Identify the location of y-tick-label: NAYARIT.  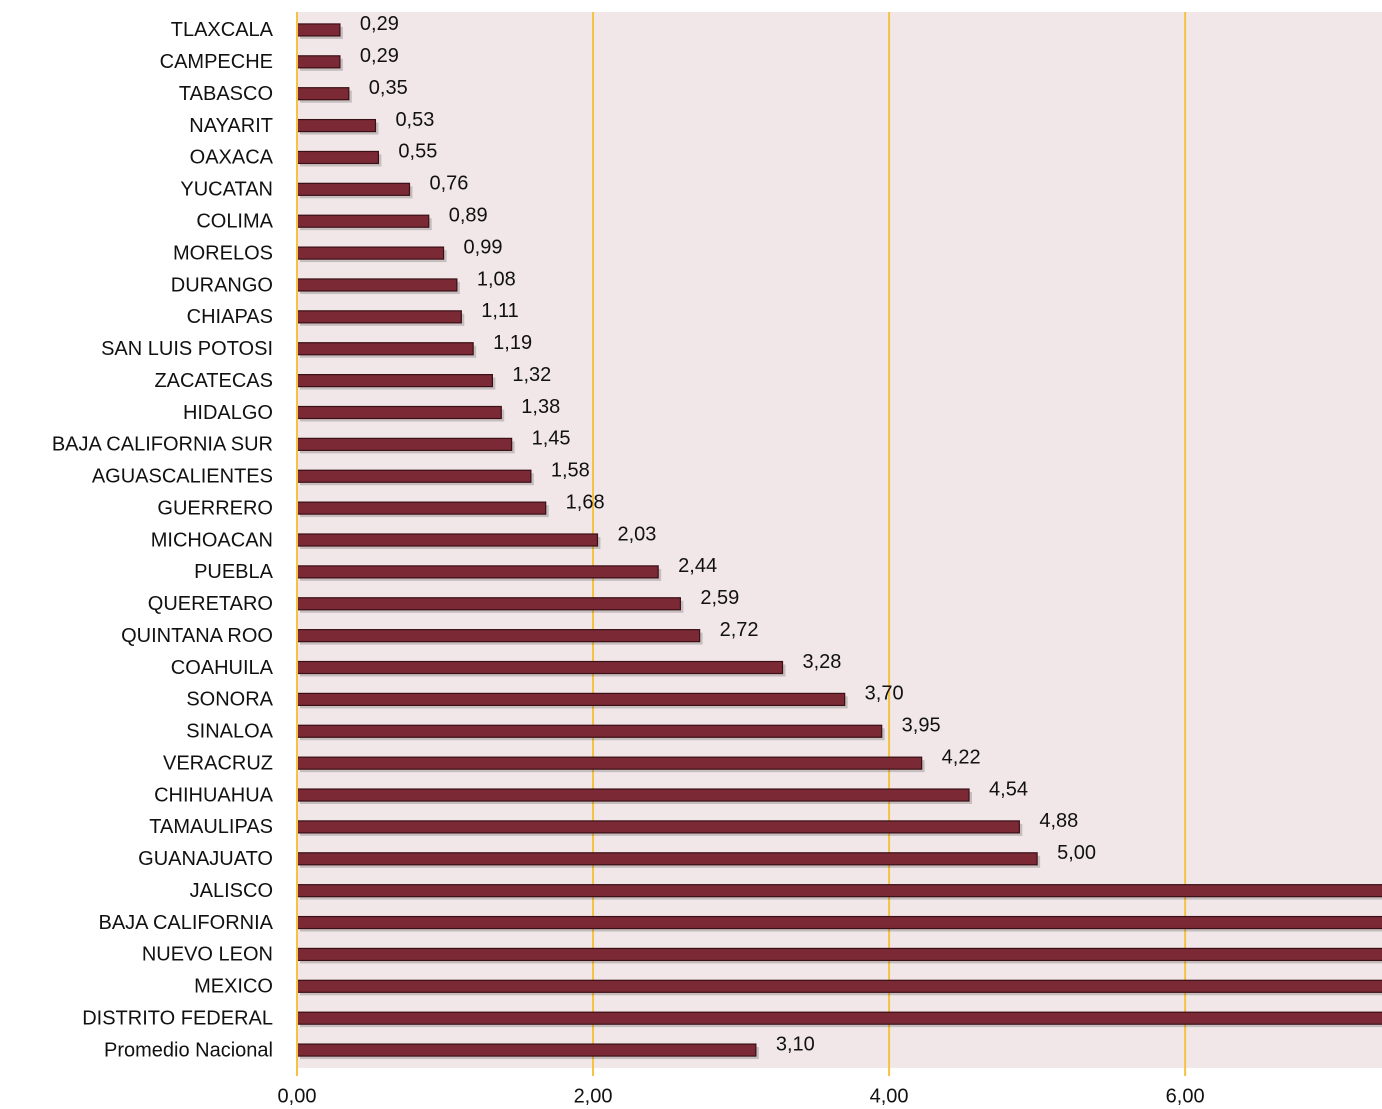
(231, 126).